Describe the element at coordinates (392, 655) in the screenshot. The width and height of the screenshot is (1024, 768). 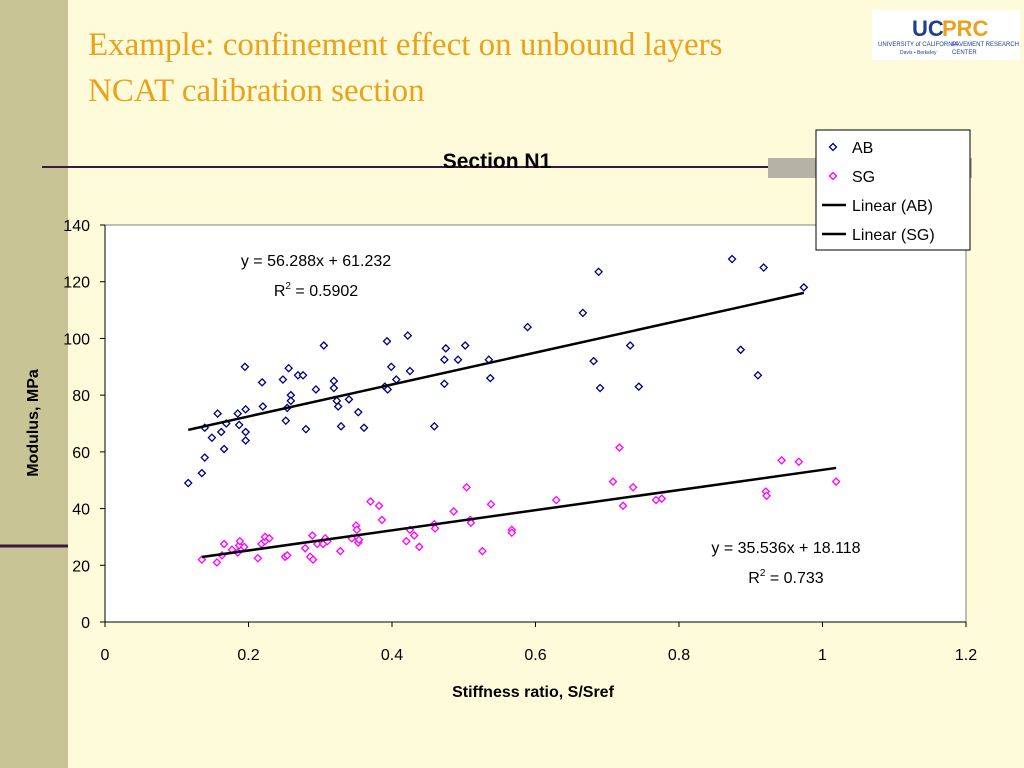
I see `x-tick-label: 0.4` at that location.